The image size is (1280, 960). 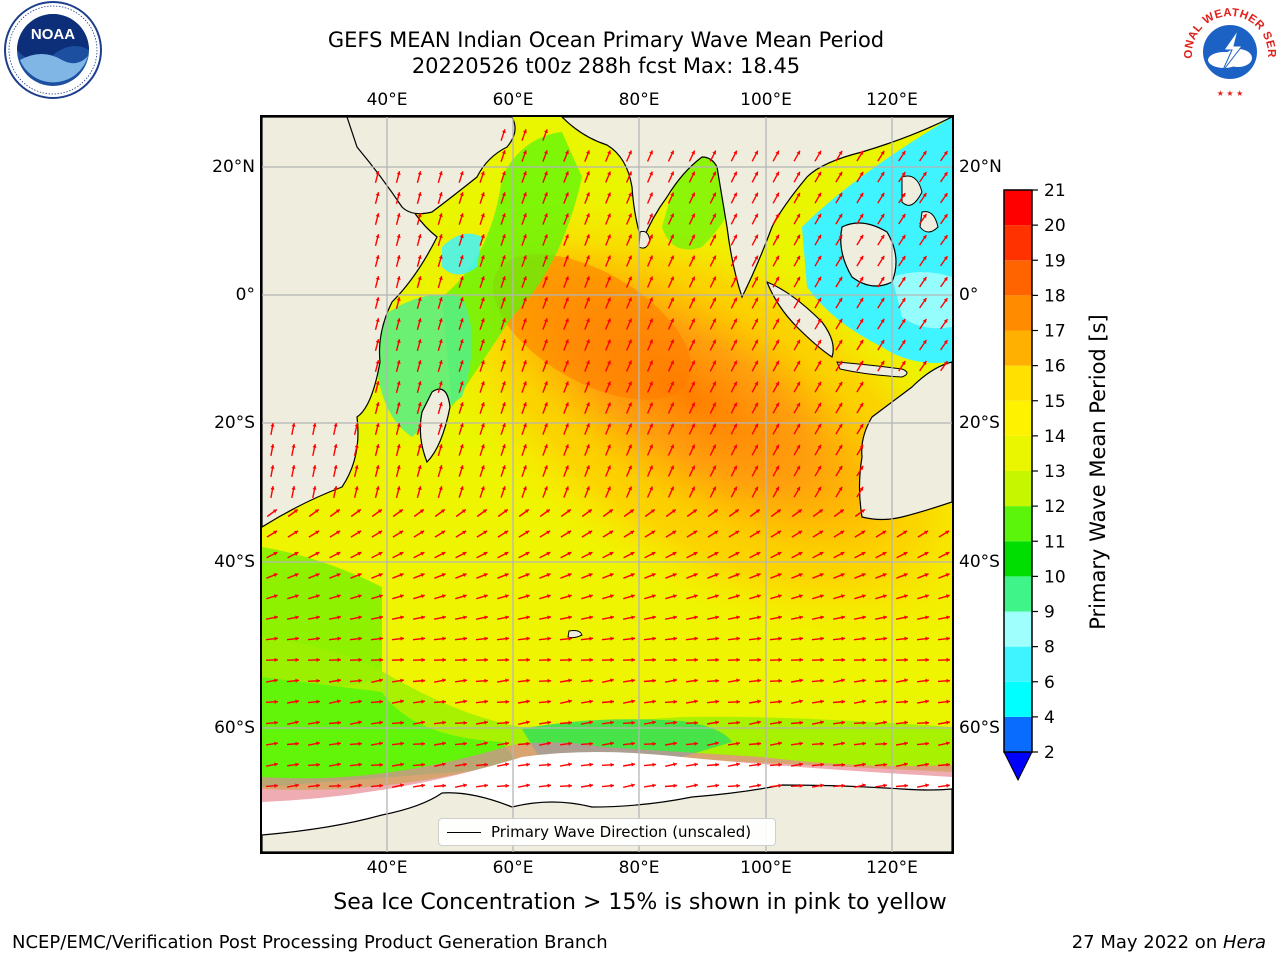 What do you see at coordinates (979, 562) in the screenshot?
I see `lat-label-right: 40°S` at bounding box center [979, 562].